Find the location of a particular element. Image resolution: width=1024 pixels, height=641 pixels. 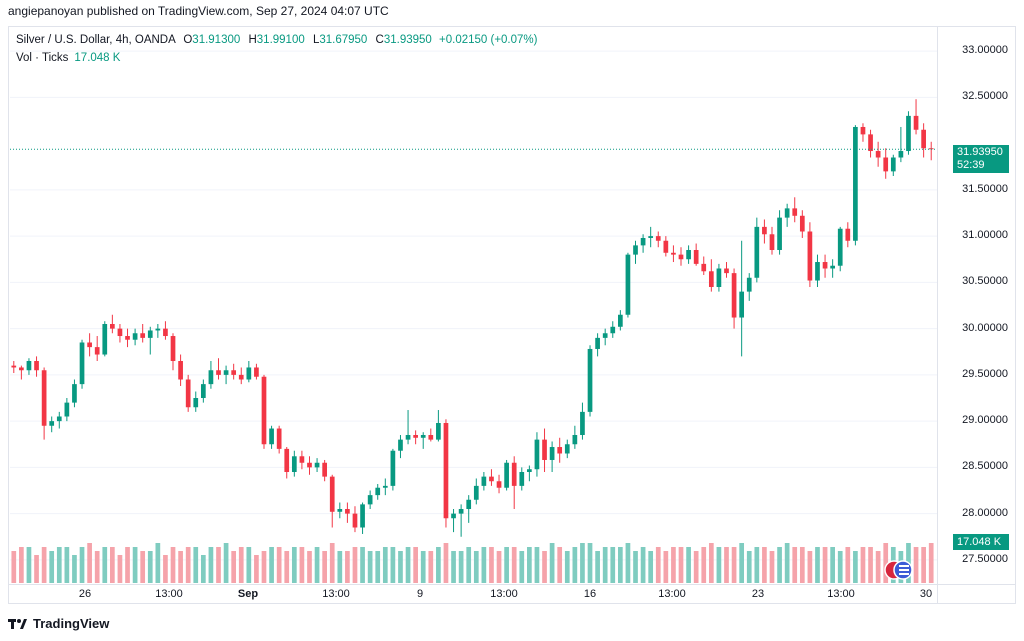

price-tick-label: 29.00000 is located at coordinates (985, 420).